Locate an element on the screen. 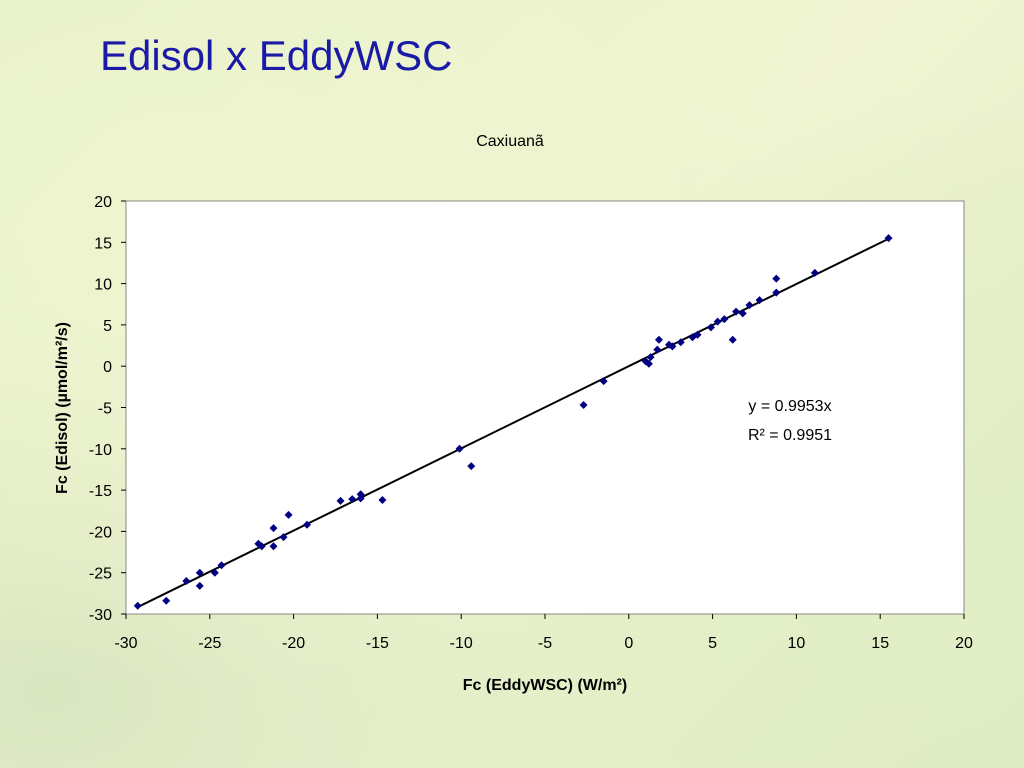 The height and width of the screenshot is (768, 1024). x-tick-label: -20 is located at coordinates (293, 643).